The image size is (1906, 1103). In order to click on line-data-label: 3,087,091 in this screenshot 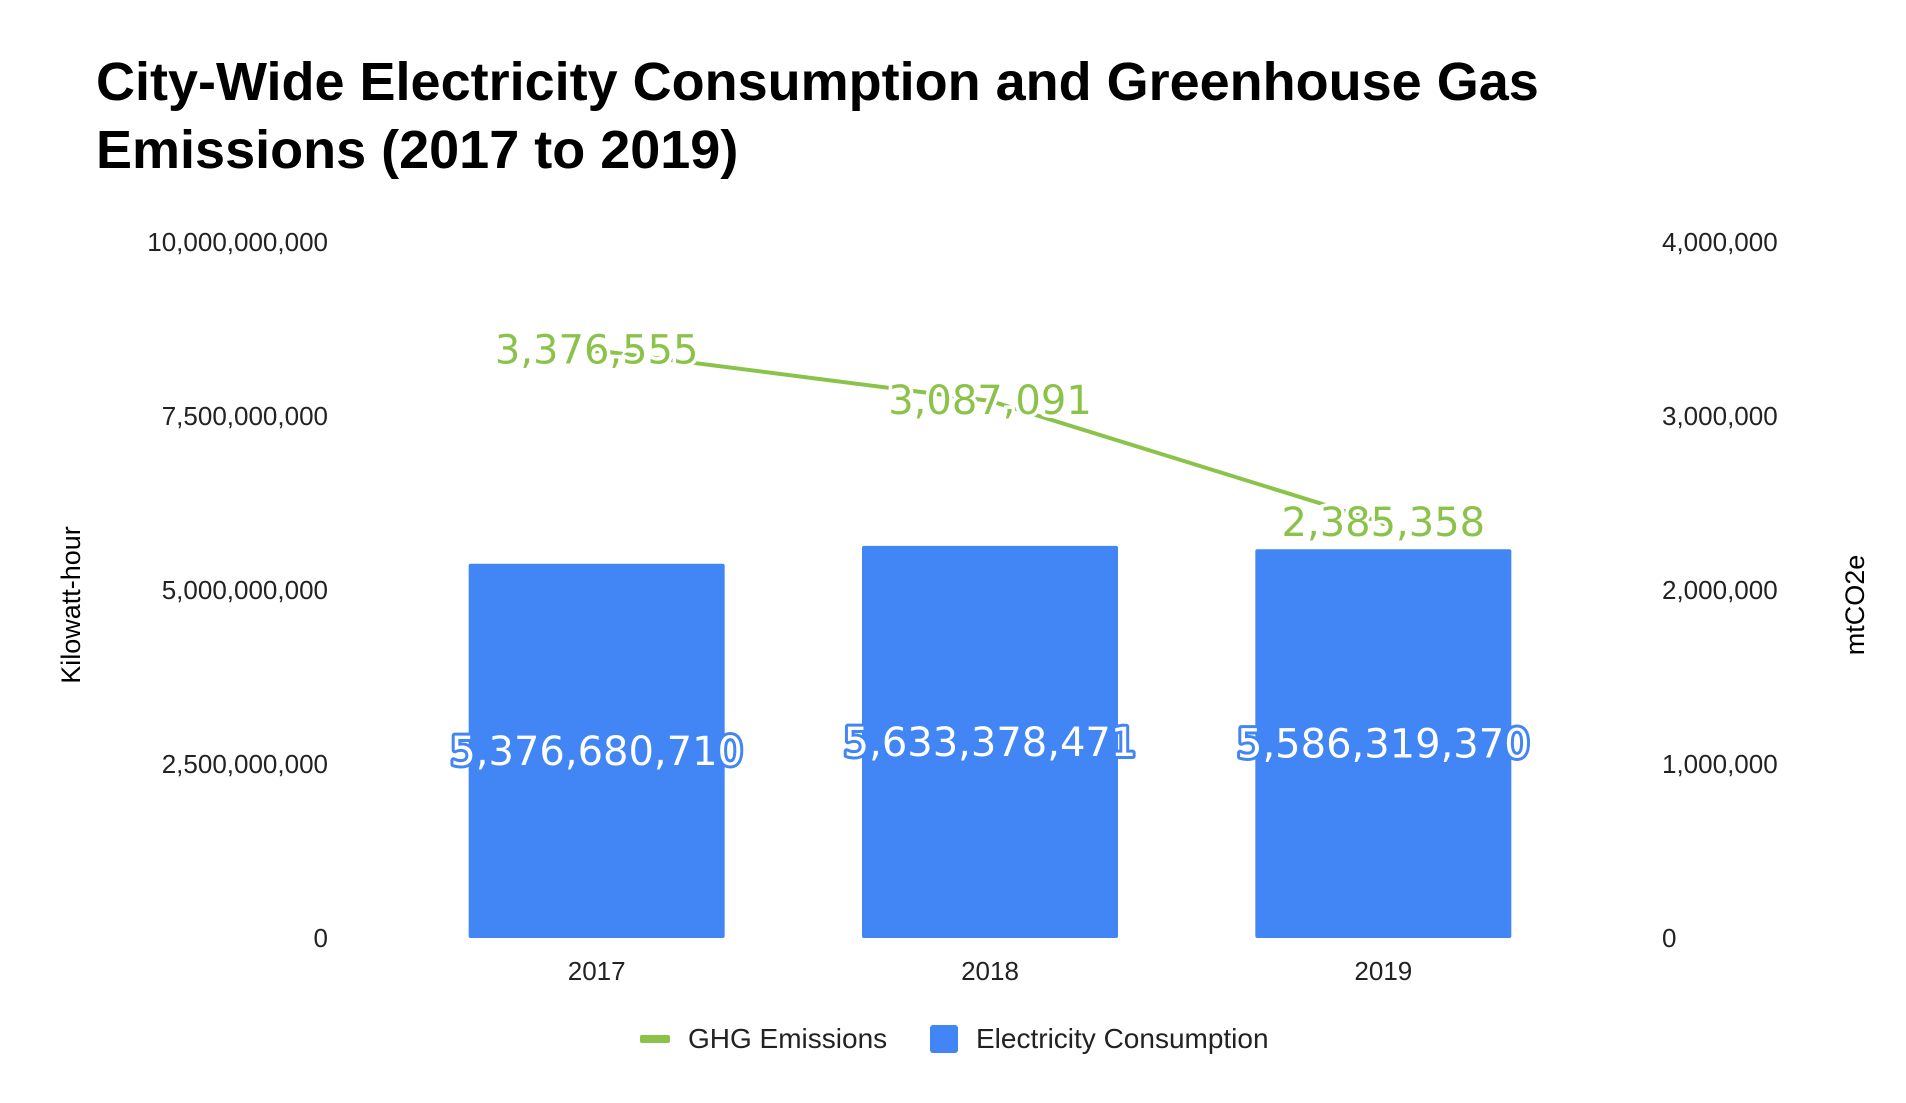, I will do `click(990, 401)`.